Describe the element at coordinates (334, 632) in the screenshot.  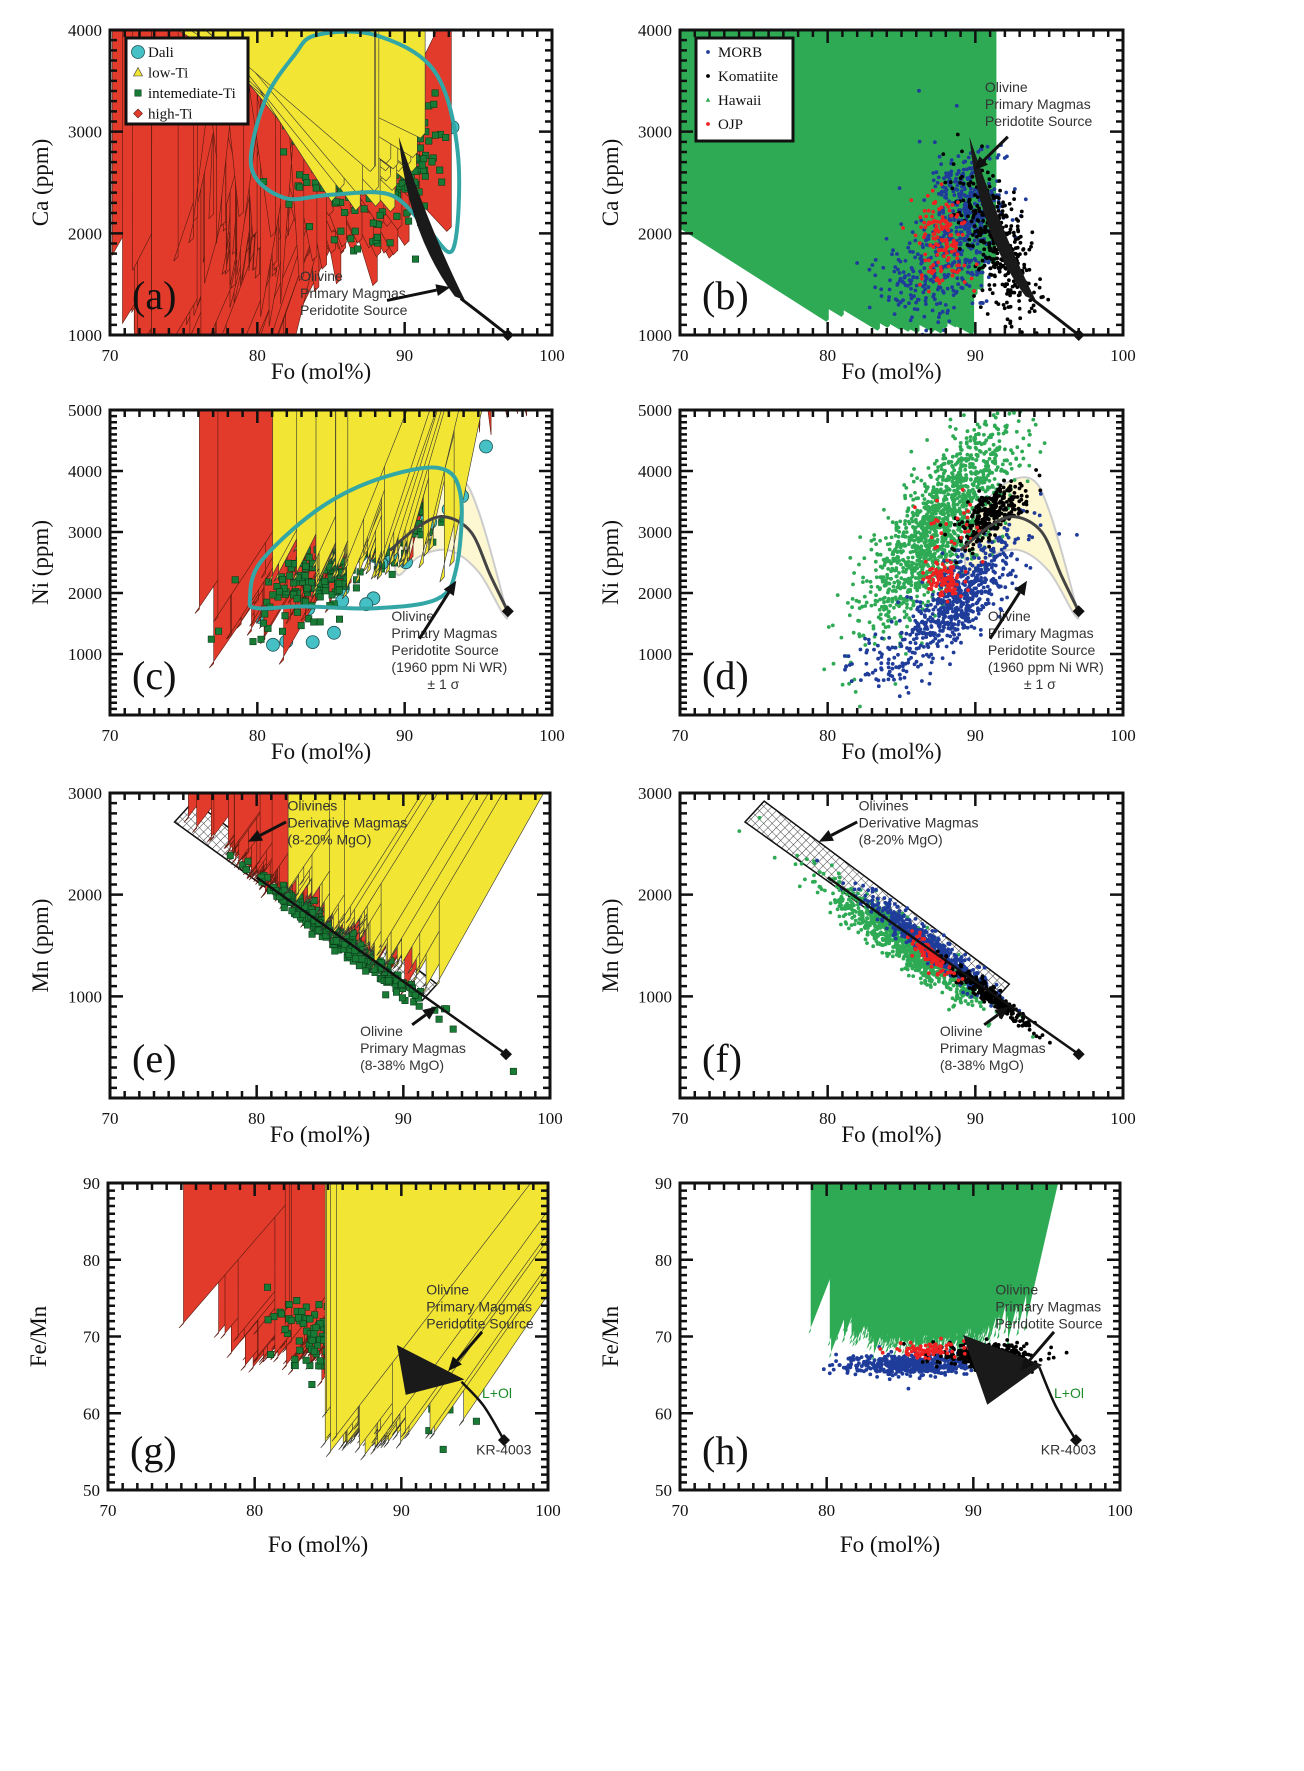
I see `point-dali` at that location.